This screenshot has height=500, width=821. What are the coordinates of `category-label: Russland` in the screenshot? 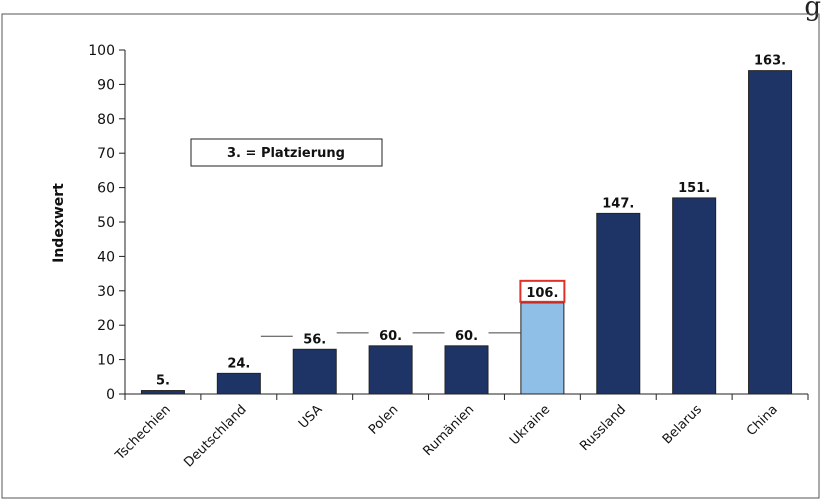 It's located at (603, 428).